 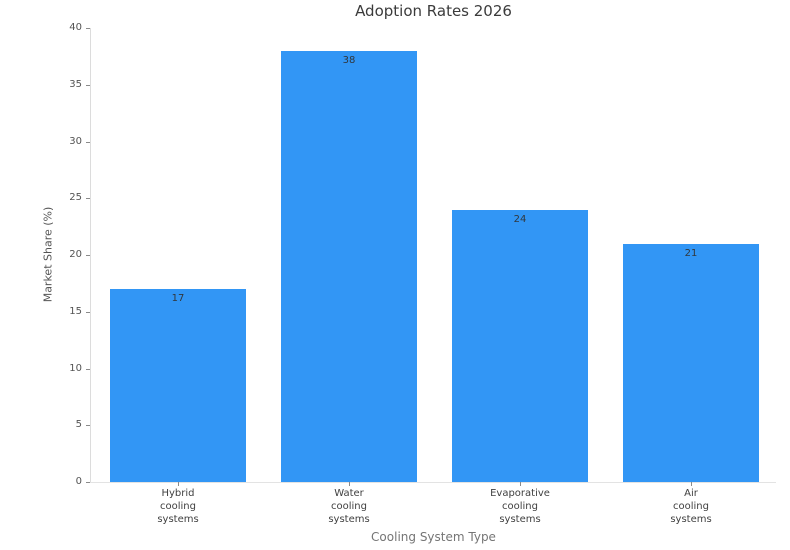 I want to click on y-axis-line, so click(x=90, y=255).